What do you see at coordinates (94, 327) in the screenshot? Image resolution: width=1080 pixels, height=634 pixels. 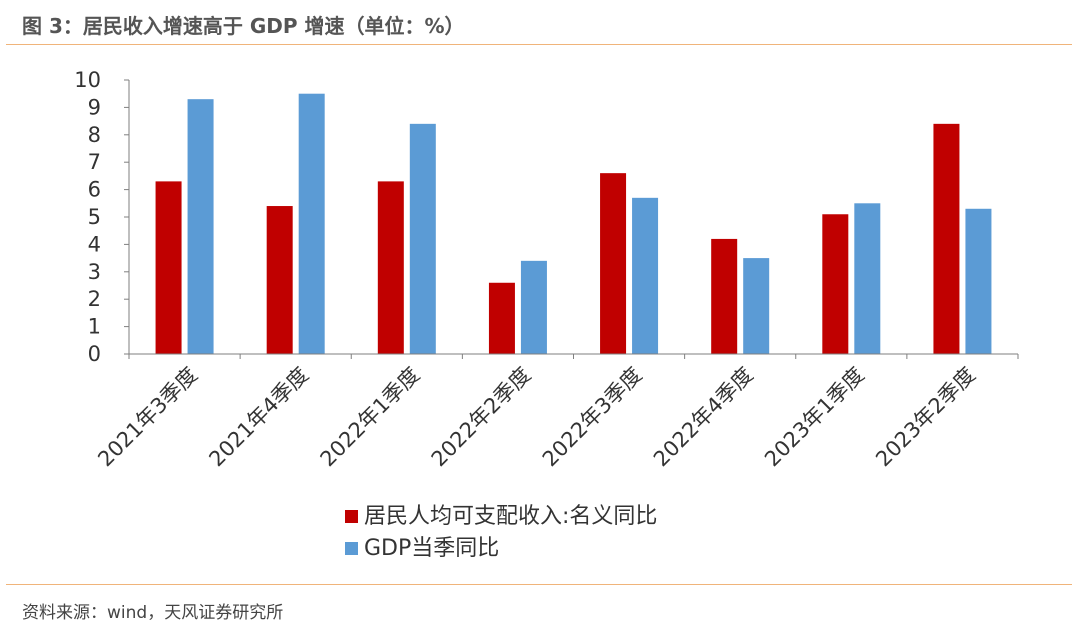 I see `y-tick-label: 1` at bounding box center [94, 327].